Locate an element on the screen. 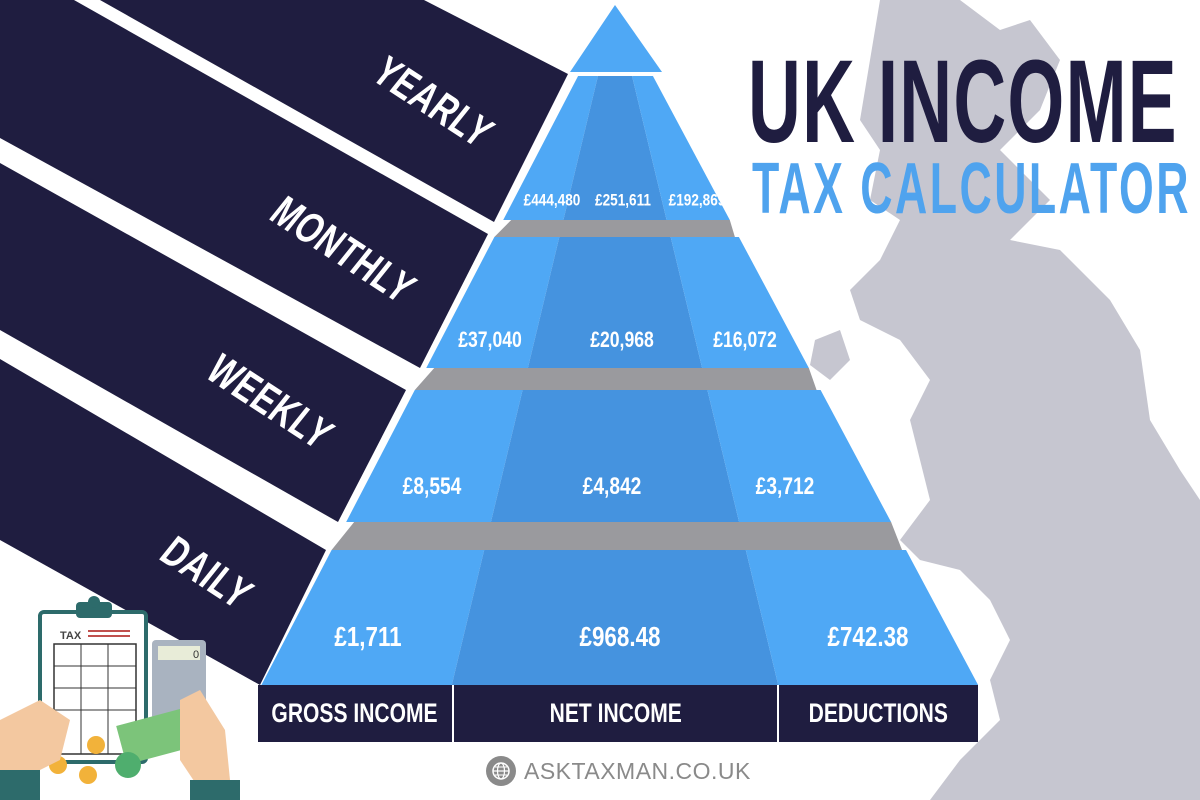 This screenshot has width=1200, height=800. tier-daily-gross is located at coordinates (373, 617).